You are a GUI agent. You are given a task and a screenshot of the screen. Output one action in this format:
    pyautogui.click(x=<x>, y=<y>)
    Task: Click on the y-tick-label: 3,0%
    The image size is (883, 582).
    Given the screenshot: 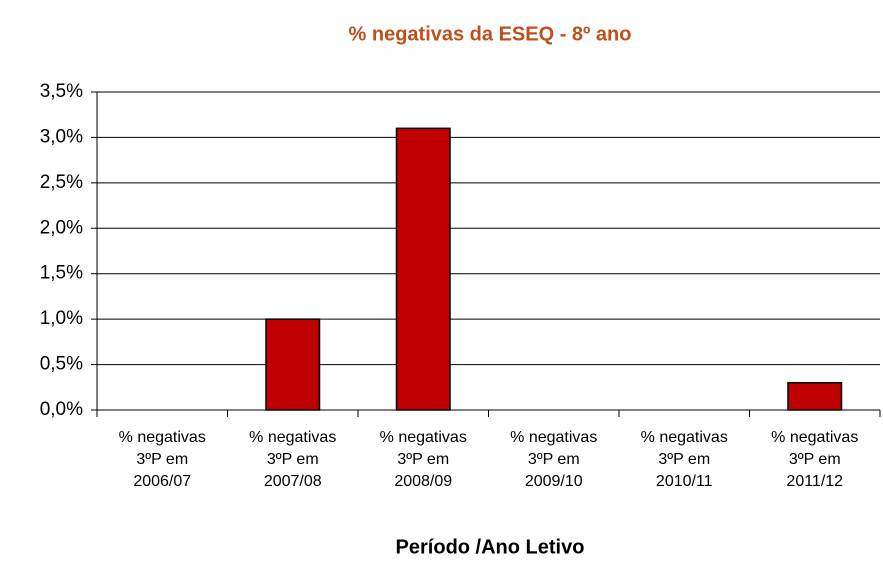 What is the action you would take?
    pyautogui.click(x=61, y=136)
    